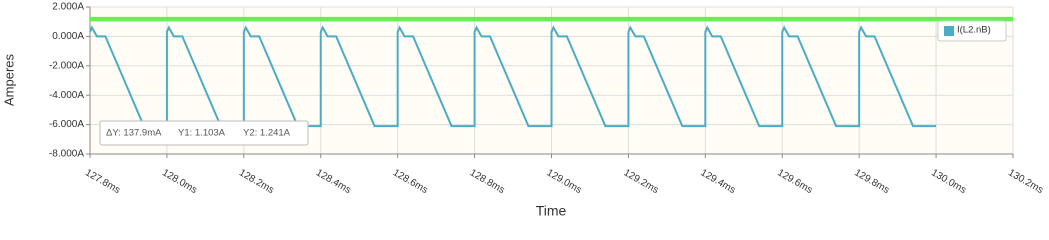  I want to click on x-tick-label: 128.4ms, so click(333, 181).